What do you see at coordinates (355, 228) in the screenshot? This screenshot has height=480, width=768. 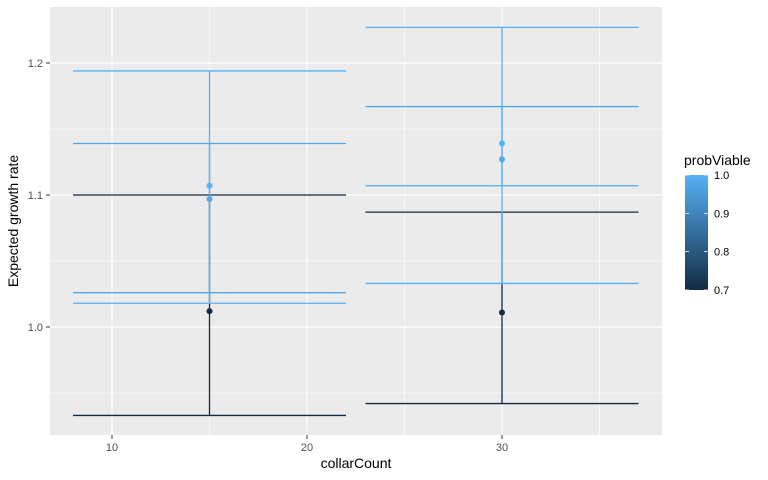 I see `data-points` at bounding box center [355, 228].